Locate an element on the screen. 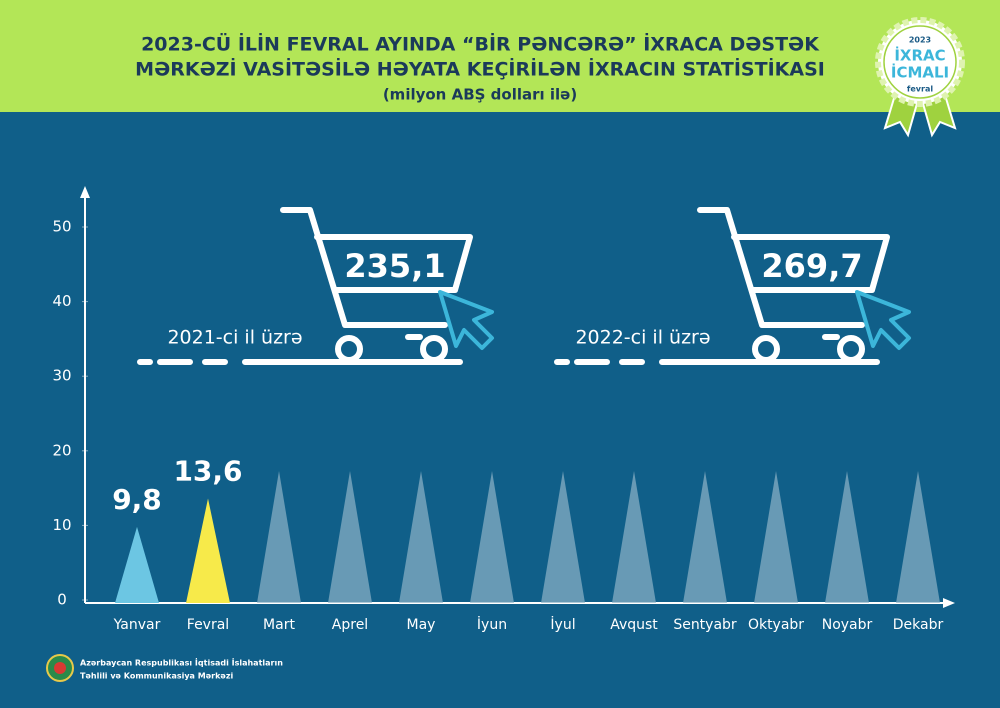 The image size is (1000, 708). x-tick-label: Noyabr is located at coordinates (847, 625).